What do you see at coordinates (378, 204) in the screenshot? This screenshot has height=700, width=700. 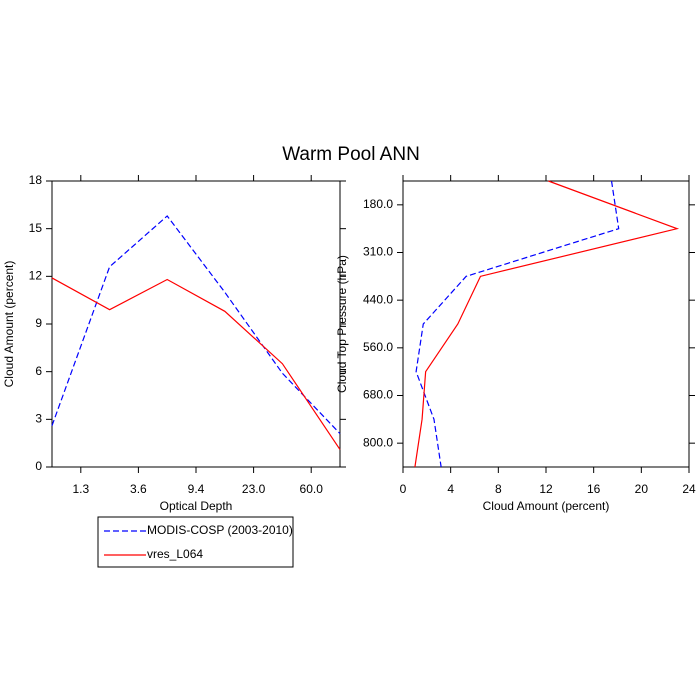 I see `y-tick-label: 180.0` at bounding box center [378, 204].